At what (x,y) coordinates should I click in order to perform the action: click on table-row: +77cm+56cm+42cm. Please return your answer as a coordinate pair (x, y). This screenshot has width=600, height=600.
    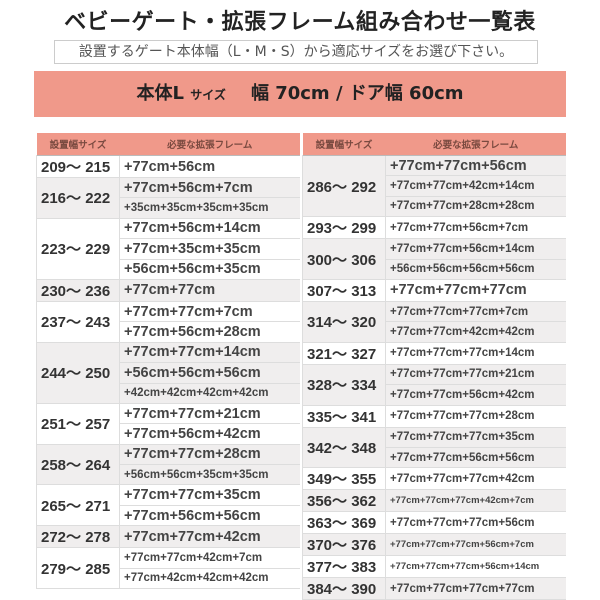
    Looking at the image, I should click on (168, 434).